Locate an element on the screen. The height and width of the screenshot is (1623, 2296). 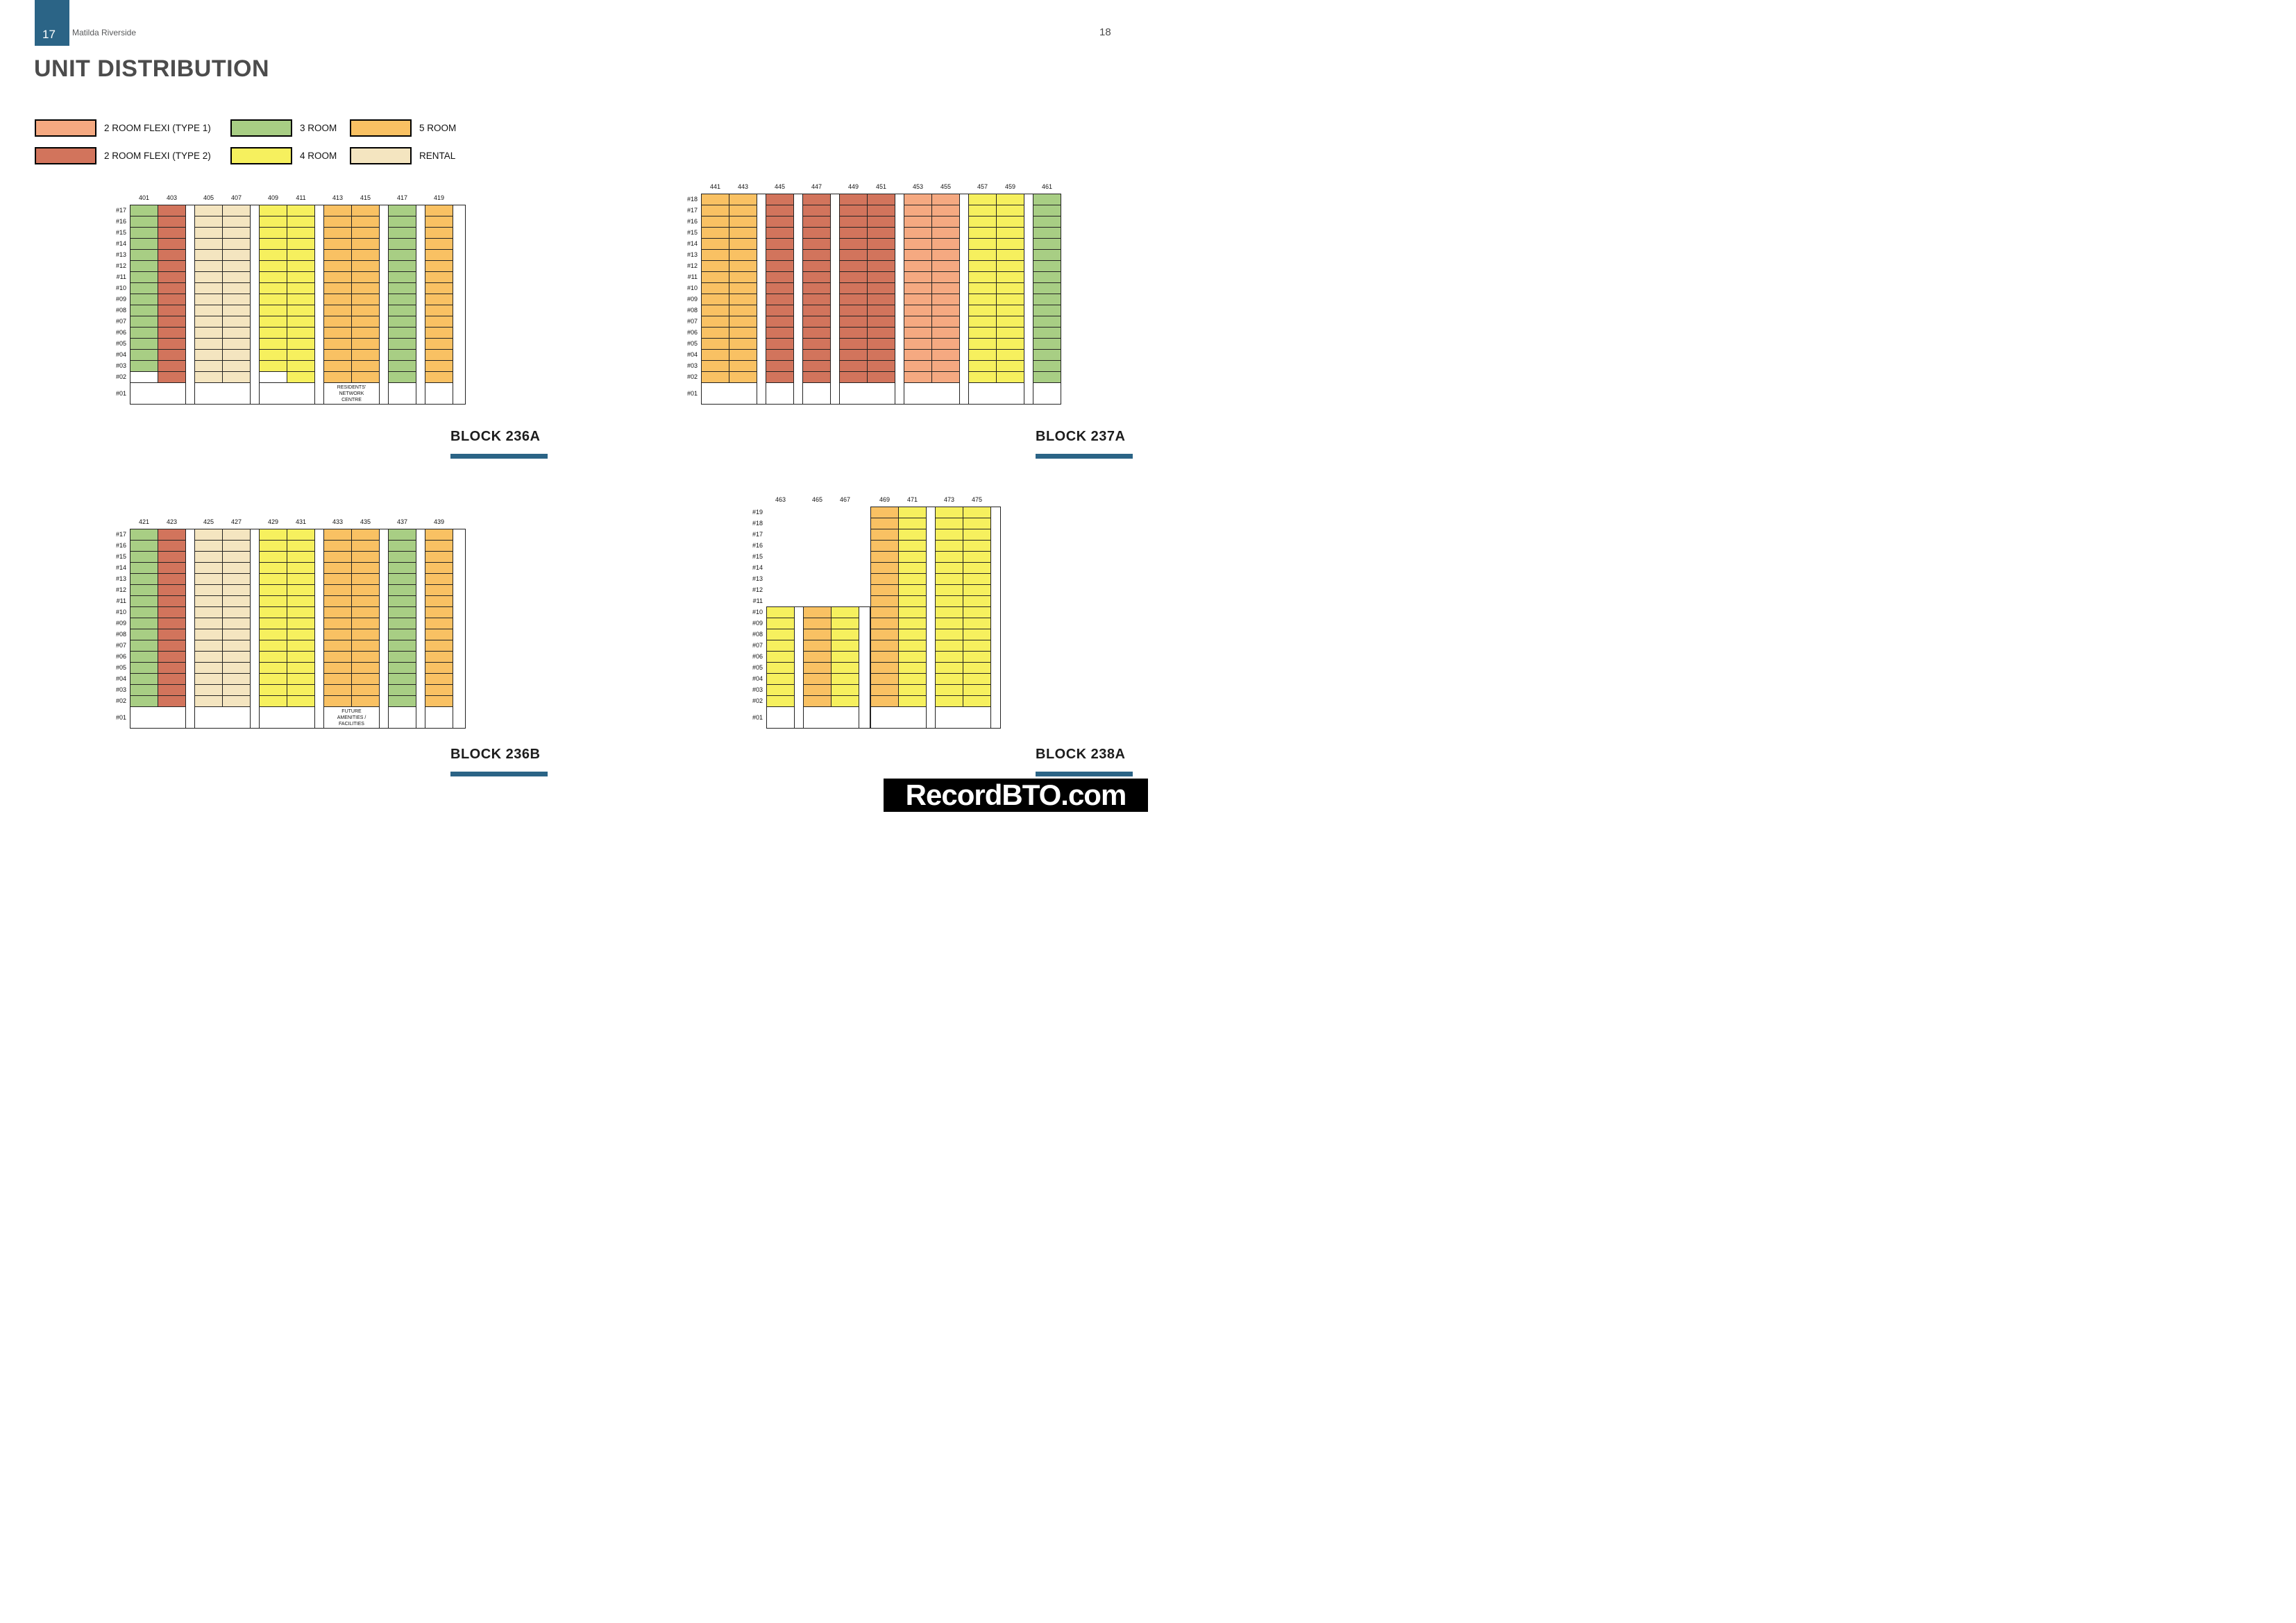
floor-label: #15 is located at coordinates (120, 556).